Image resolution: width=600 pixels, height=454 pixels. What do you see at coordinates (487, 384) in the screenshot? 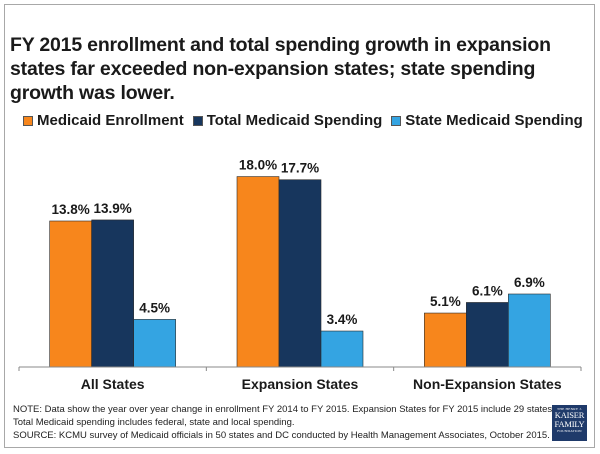
I see `x-tick-label: Non-Expansion States` at bounding box center [487, 384].